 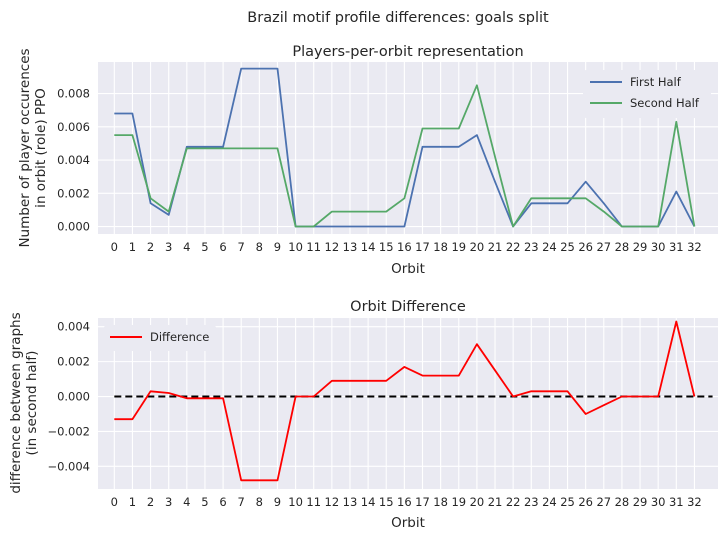 I want to click on legend-label-first-half: First Half, so click(x=656, y=82).